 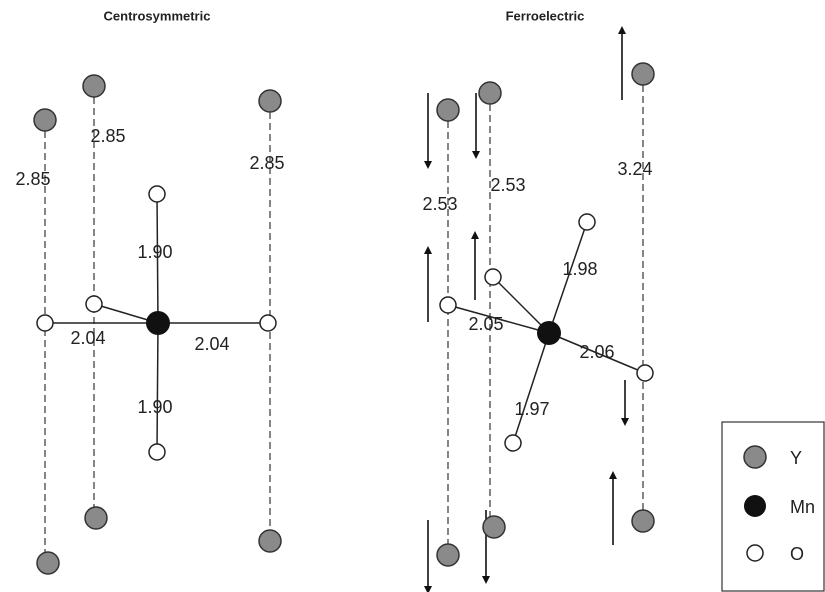 I want to click on legend-label: O, so click(x=797, y=554).